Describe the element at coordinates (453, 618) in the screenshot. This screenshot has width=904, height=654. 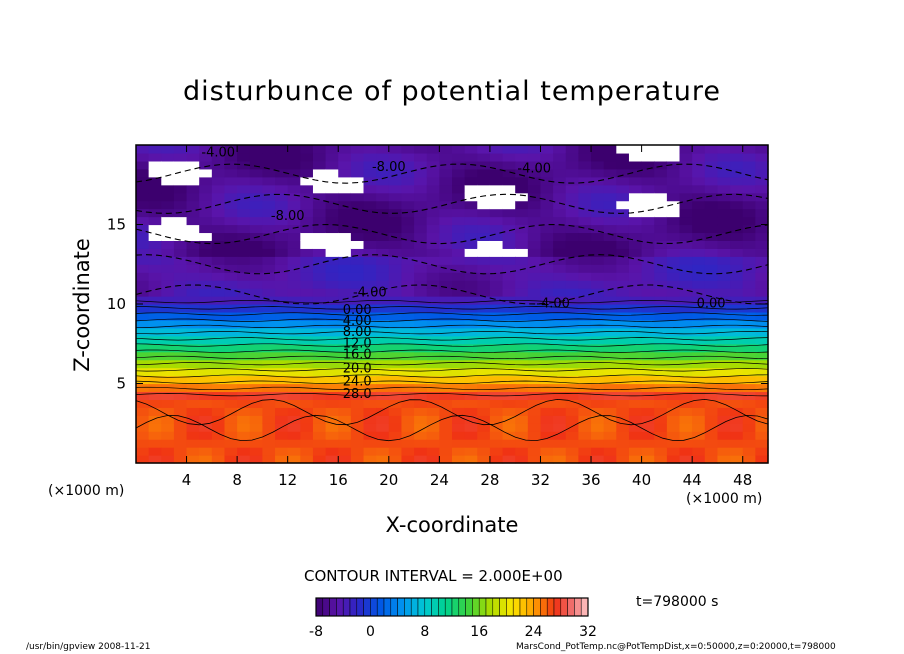
I see `colorbar: -8 0 8 16 24 32` at that location.